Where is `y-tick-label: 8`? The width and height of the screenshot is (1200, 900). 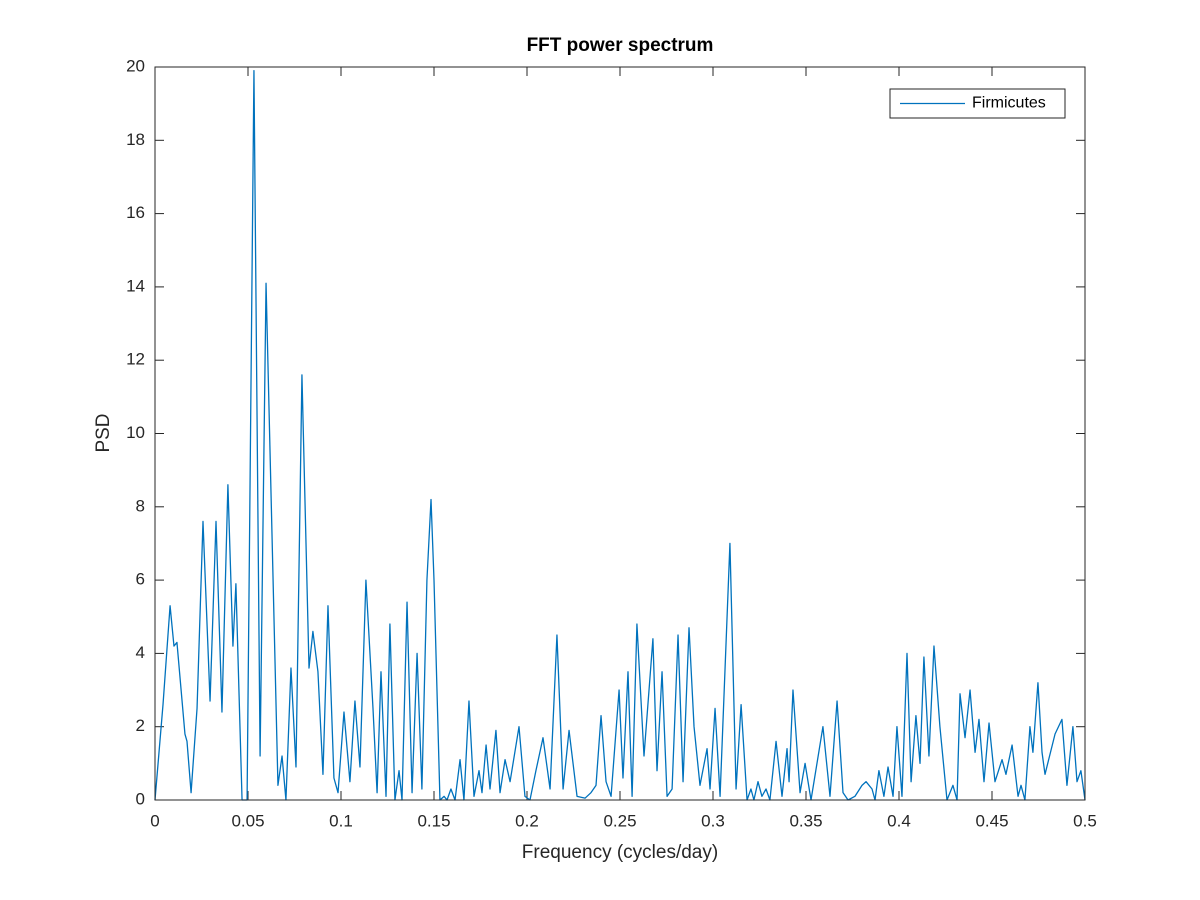 y-tick-label: 8 is located at coordinates (140, 505).